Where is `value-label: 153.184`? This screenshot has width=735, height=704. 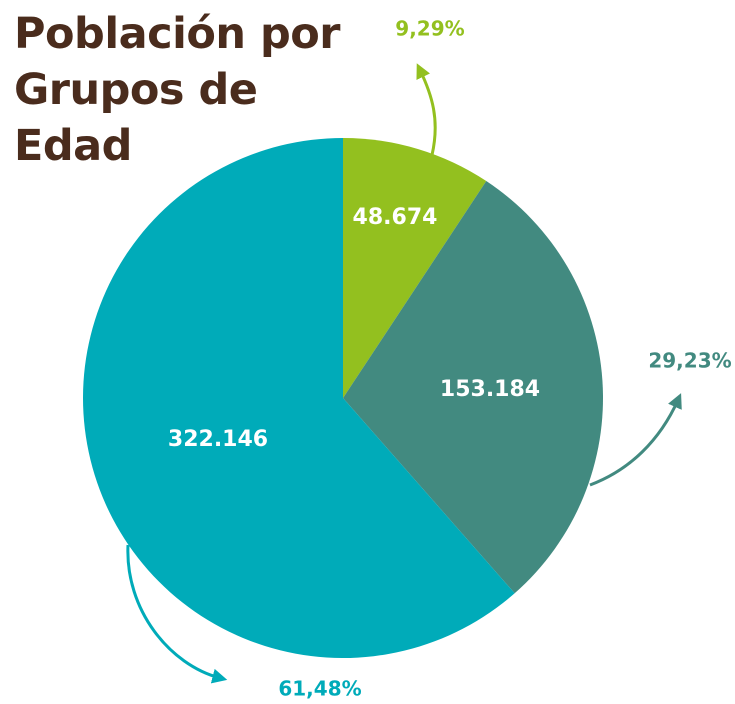 value-label: 153.184 is located at coordinates (490, 389).